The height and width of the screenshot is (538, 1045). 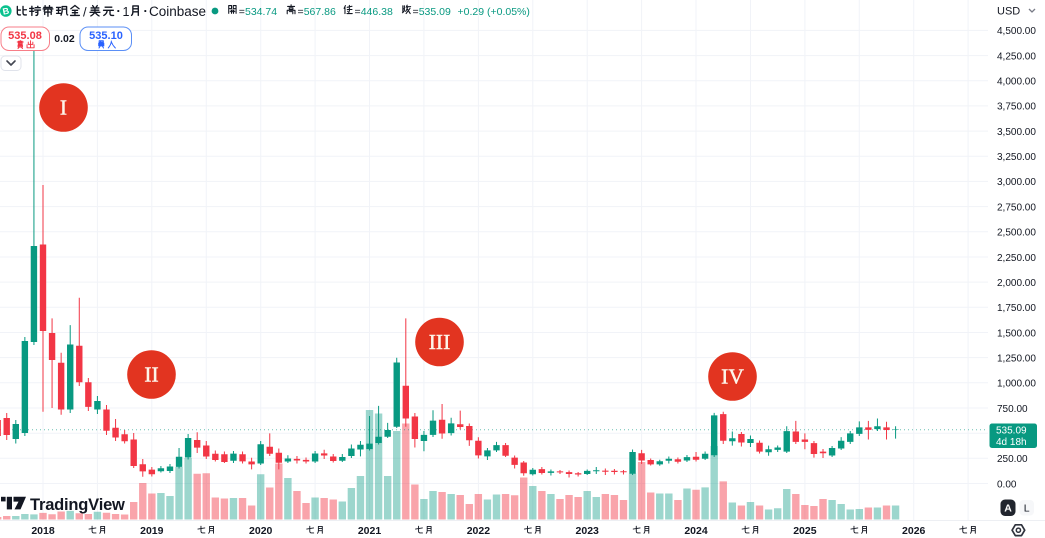 I want to click on svg-text: 3,500.00, so click(x=1016, y=132).